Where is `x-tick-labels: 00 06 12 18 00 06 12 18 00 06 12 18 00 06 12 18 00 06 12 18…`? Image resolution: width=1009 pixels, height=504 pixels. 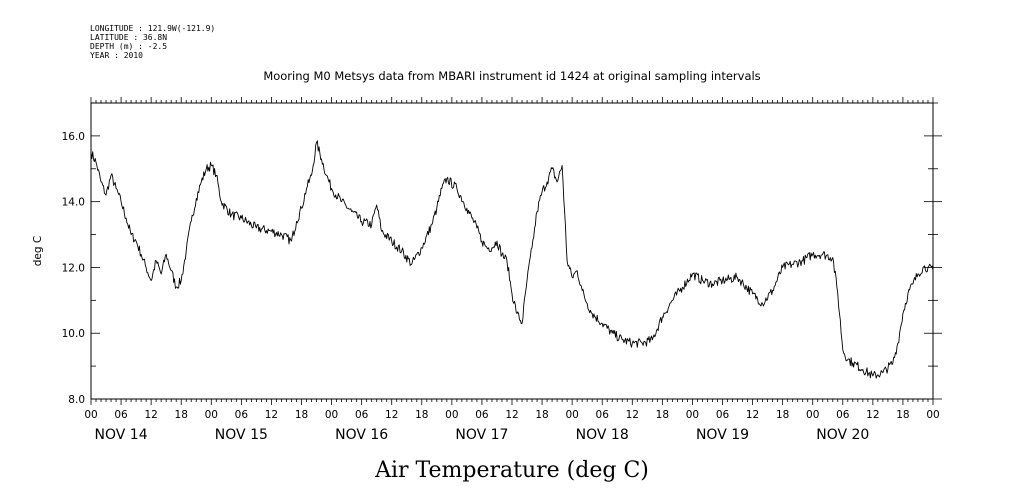 x-tick-labels: 00 06 12 18 00 06 12 18 00 06 12 18 00 06 12 18 00 06 12 18… is located at coordinates (511, 415).